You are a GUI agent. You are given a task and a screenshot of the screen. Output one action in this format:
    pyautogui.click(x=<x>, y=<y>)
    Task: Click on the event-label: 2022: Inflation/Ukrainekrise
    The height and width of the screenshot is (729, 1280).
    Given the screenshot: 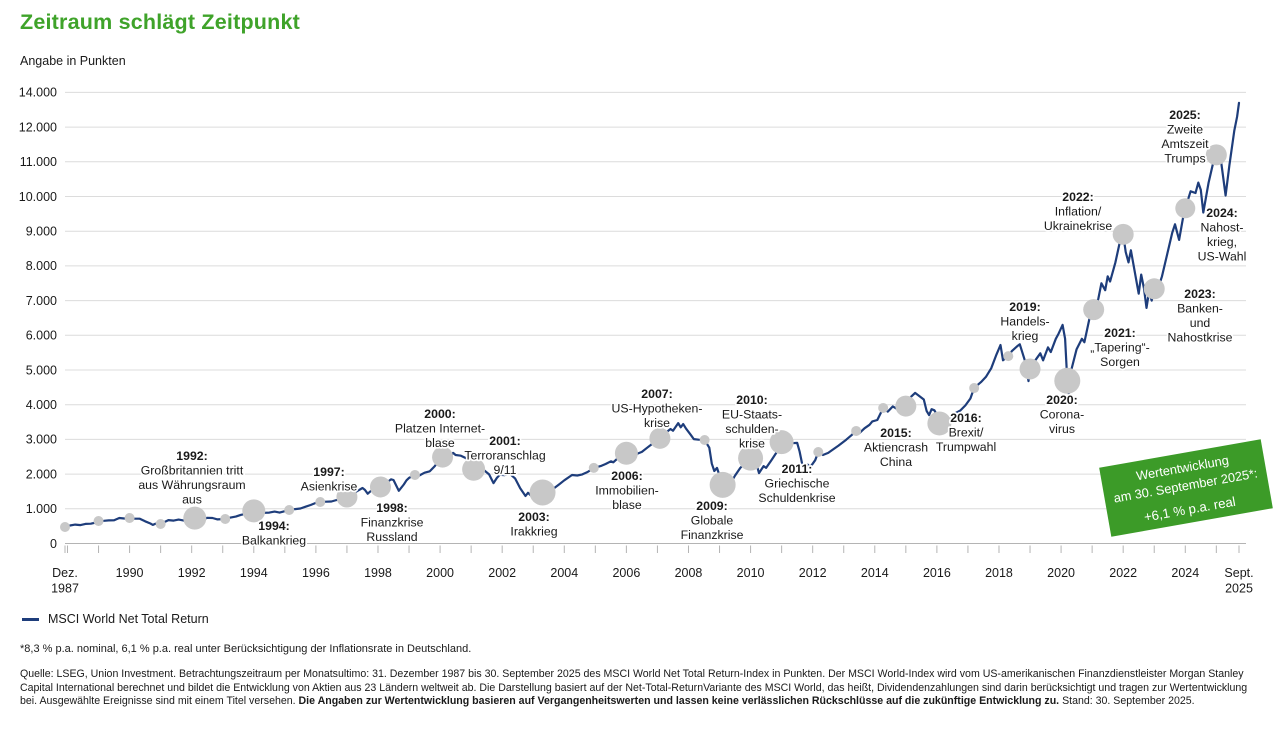 What is the action you would take?
    pyautogui.click(x=1078, y=211)
    